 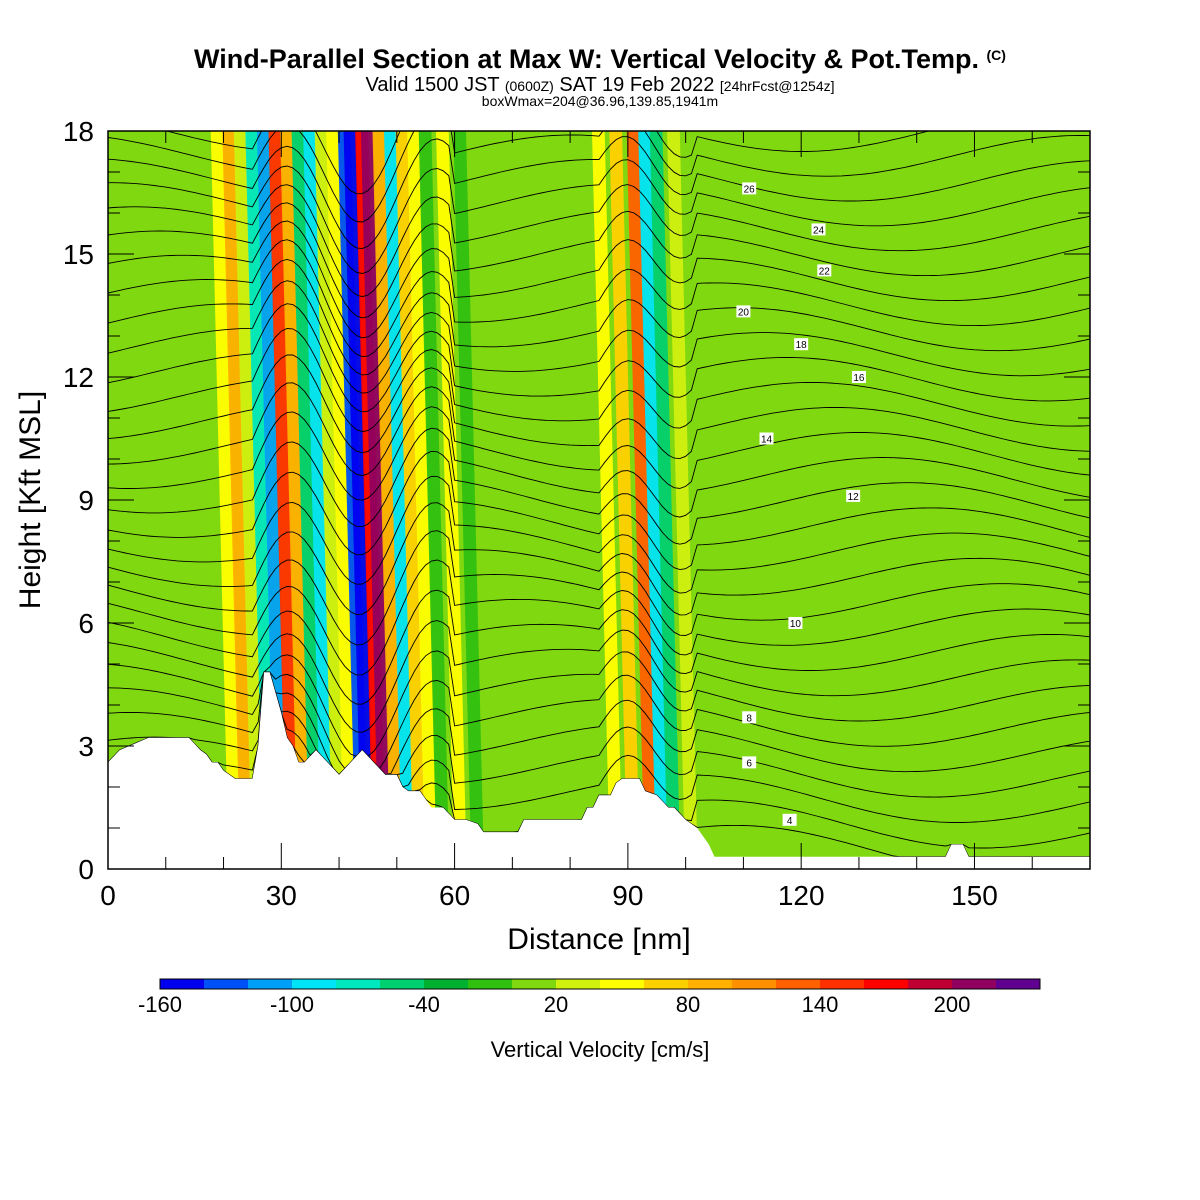 What do you see at coordinates (637, 85) in the screenshot?
I see `valid-date: SAT 19 Feb 2022` at bounding box center [637, 85].